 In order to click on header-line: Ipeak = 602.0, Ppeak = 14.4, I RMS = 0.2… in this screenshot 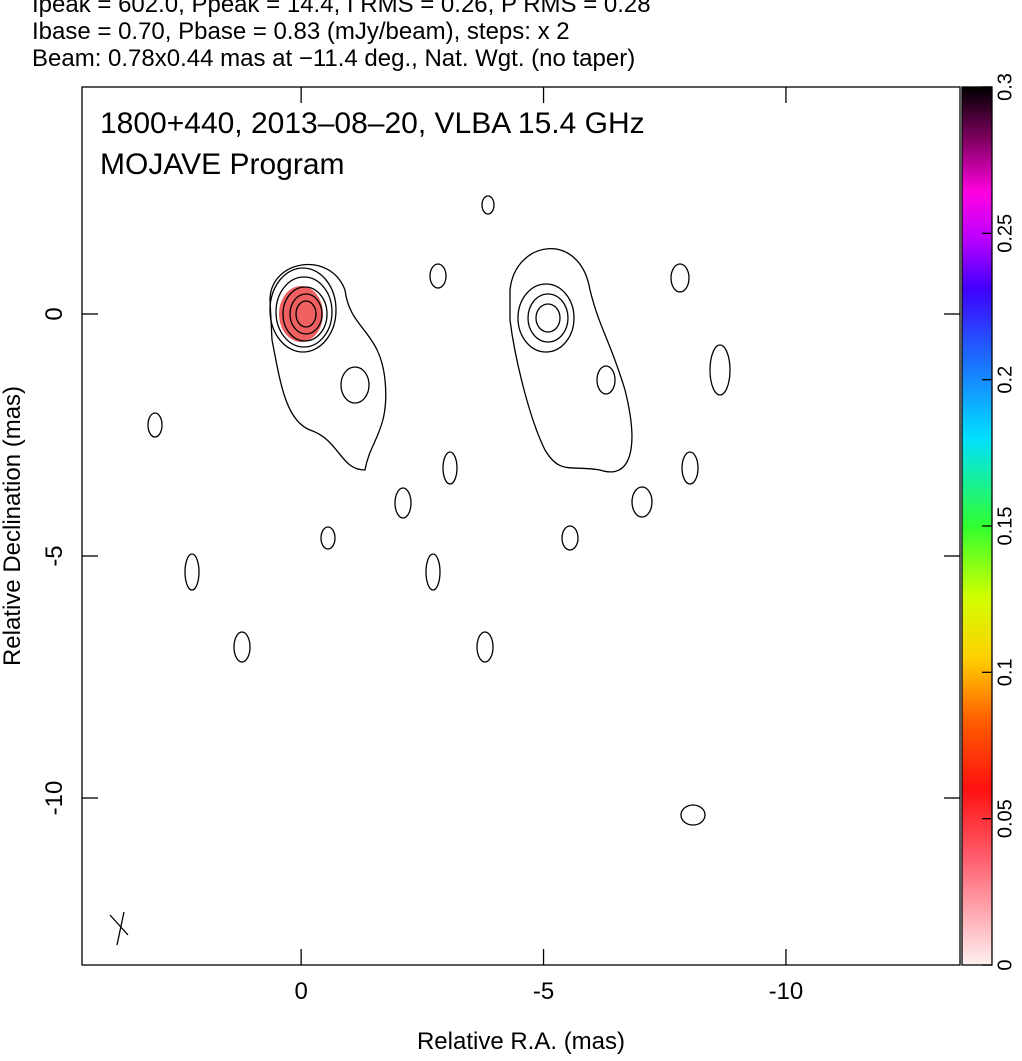, I will do `click(341, 9)`.